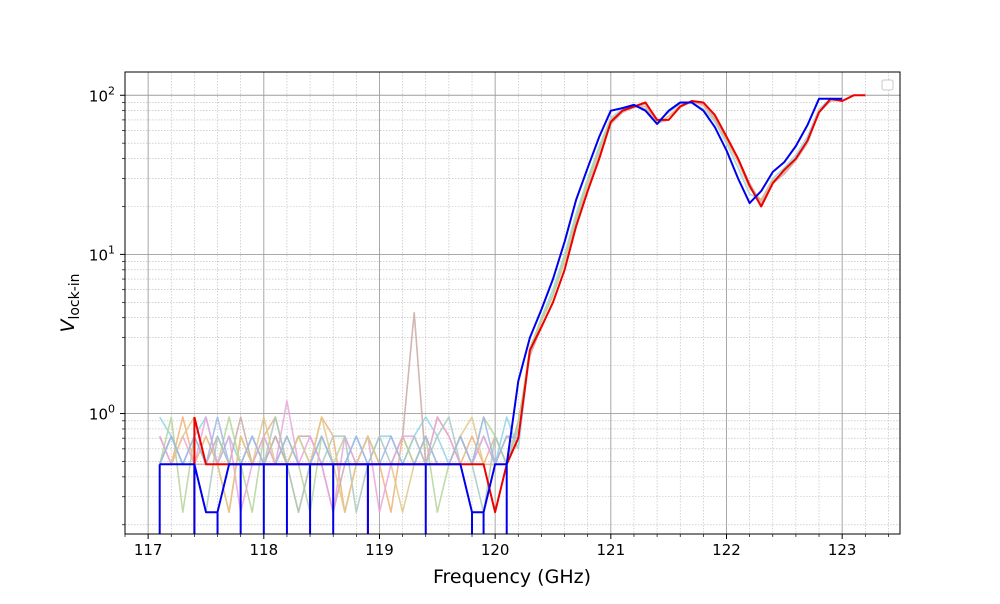  I want to click on svg-text: Vlock-in, so click(70, 302).